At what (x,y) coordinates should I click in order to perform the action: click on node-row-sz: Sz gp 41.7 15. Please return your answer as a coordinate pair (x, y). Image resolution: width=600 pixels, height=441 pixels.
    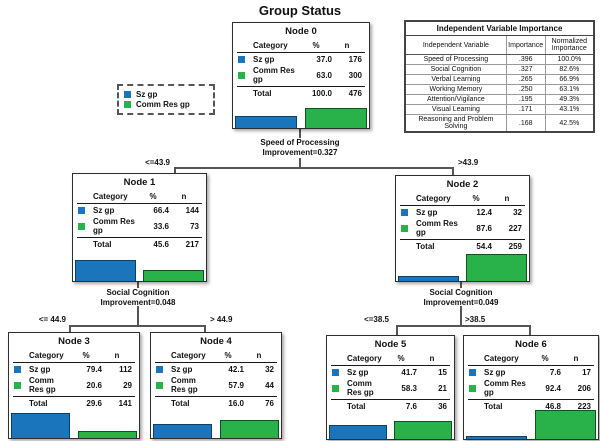
    Looking at the image, I should click on (389, 372).